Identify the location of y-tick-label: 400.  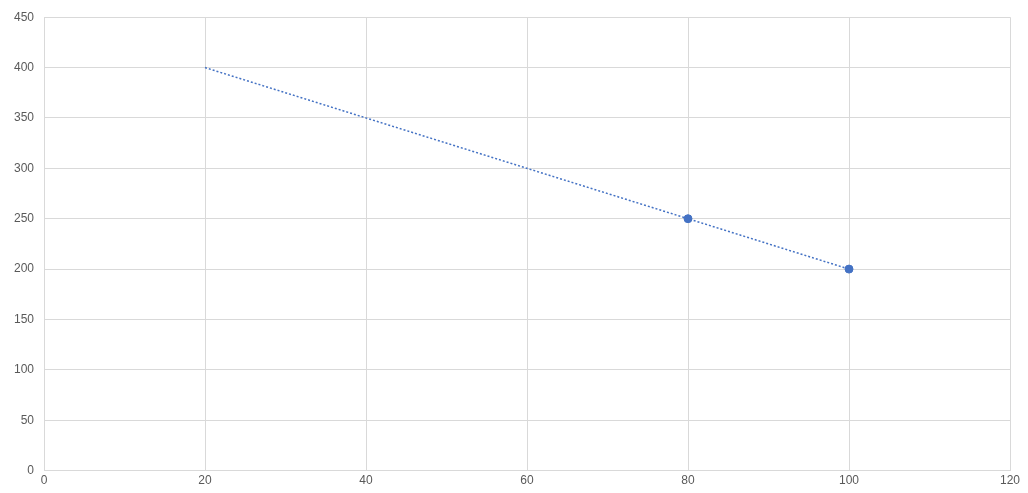
(24, 66).